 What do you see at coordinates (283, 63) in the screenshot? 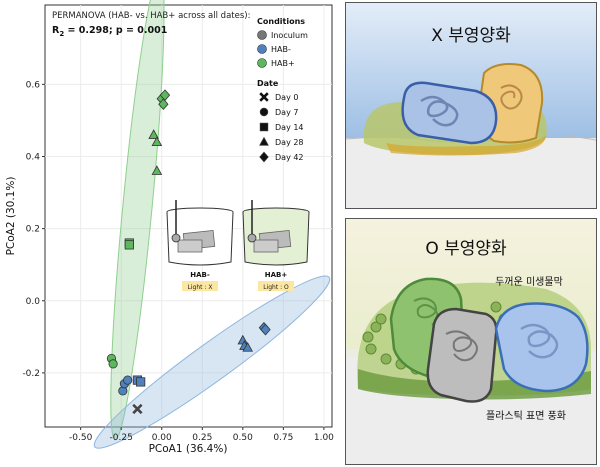
I see `legend-condition-label: HAB+` at bounding box center [283, 63].